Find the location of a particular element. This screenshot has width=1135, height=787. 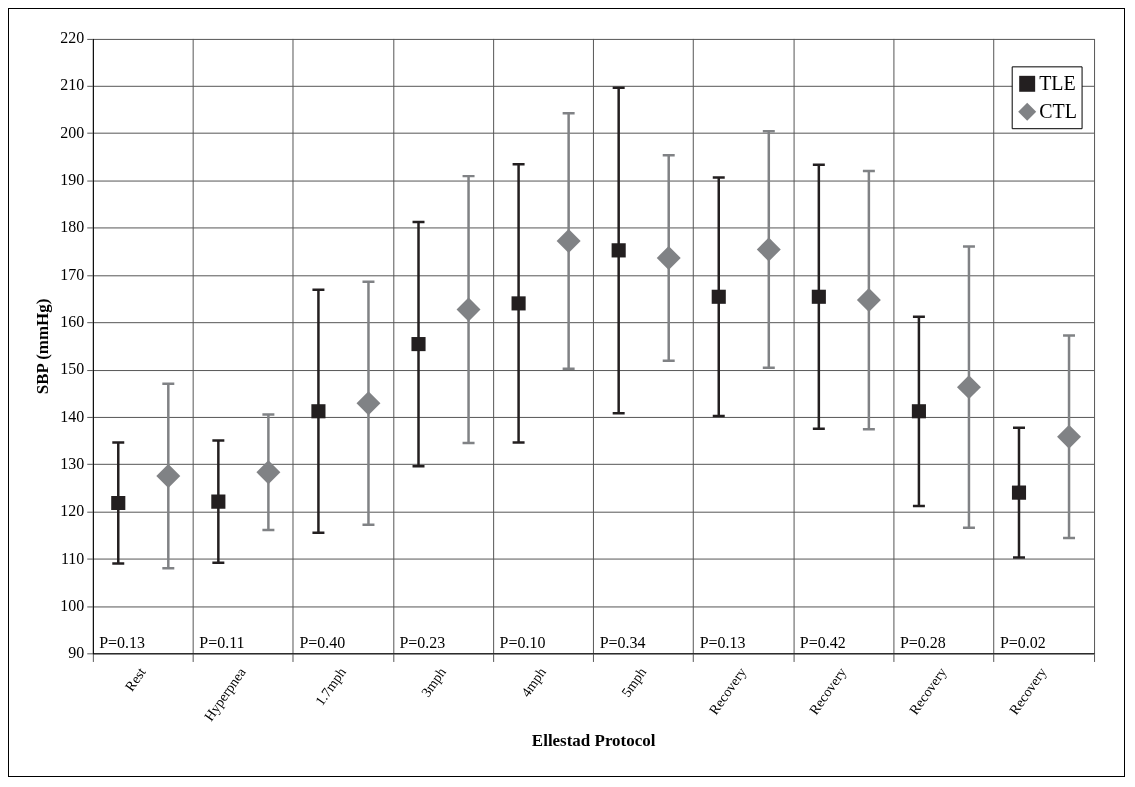

x-axis-title: Ellestad Protocol is located at coordinates (593, 741).